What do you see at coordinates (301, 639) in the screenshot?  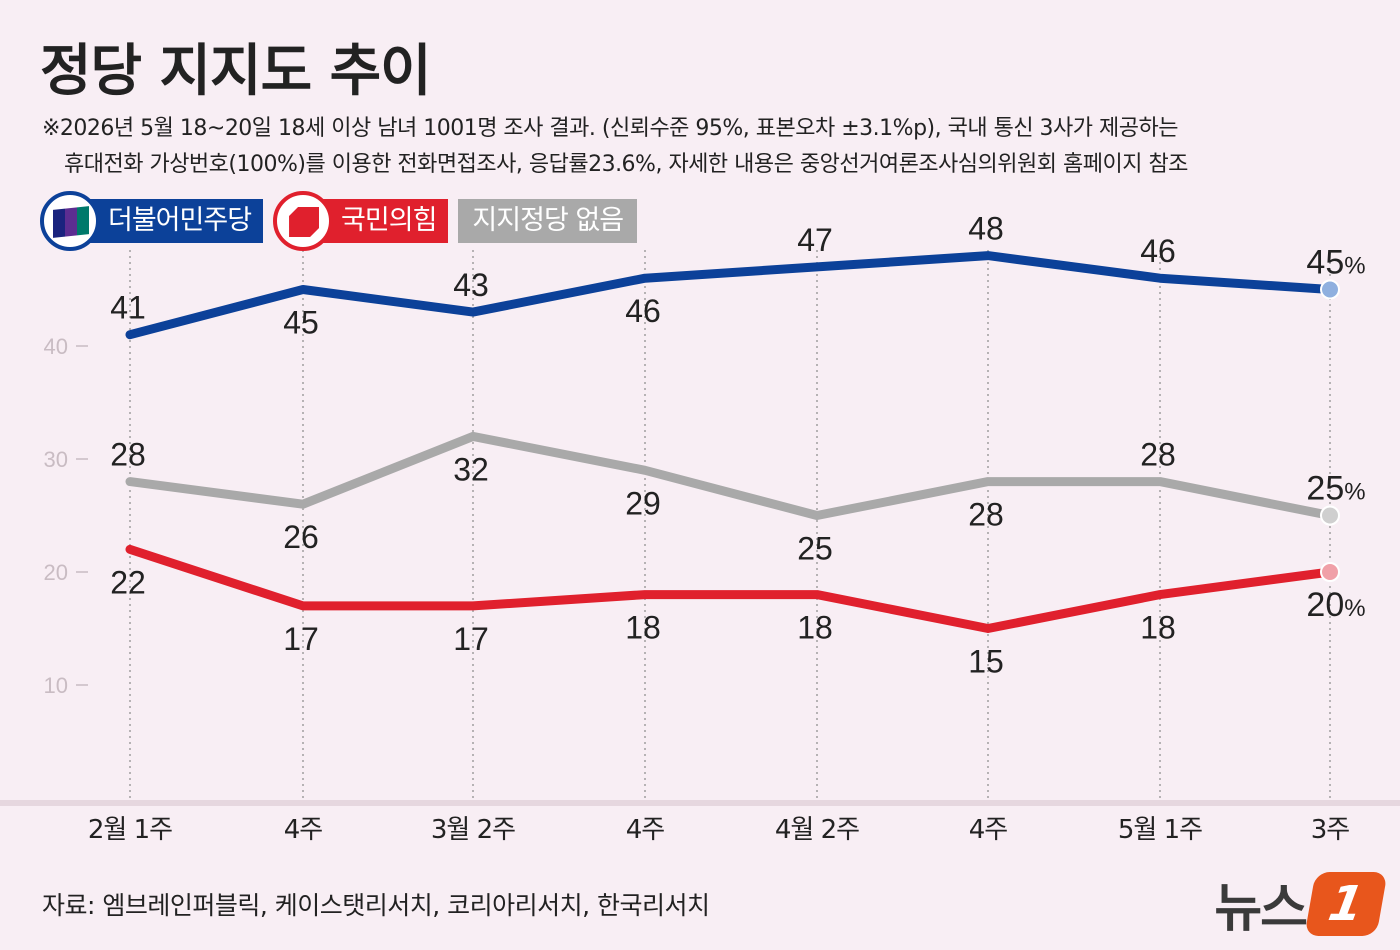 I see `data-label-2-1: 17` at bounding box center [301, 639].